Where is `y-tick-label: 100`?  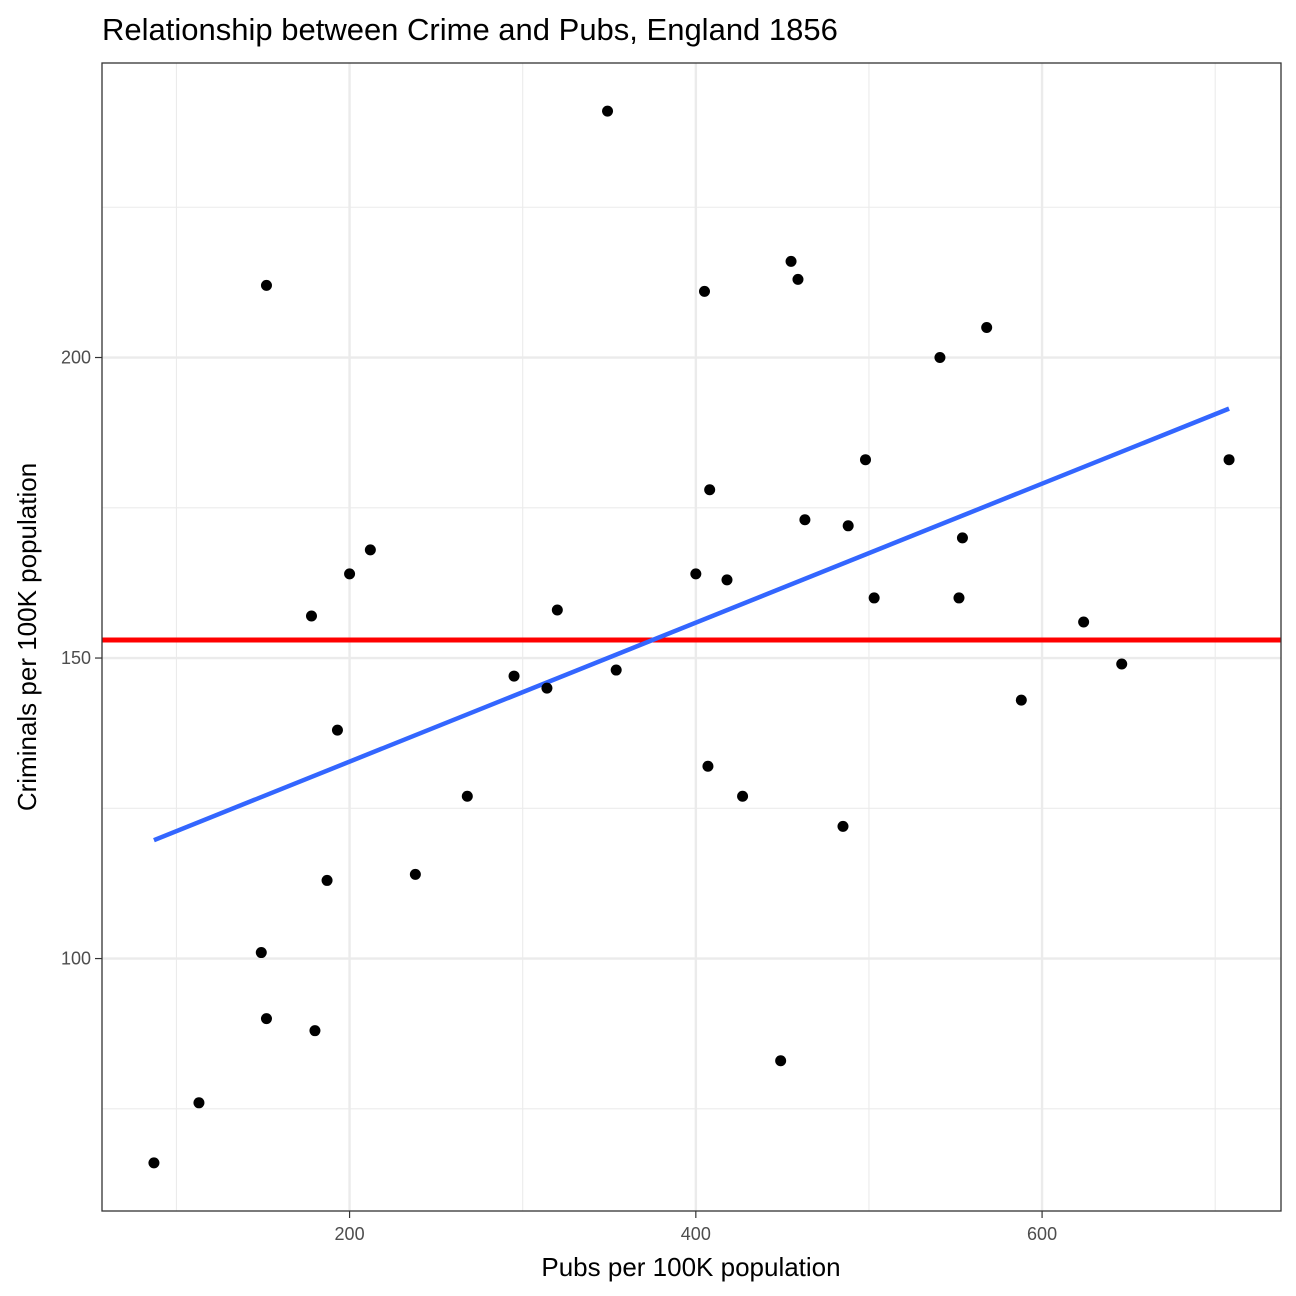
y-tick-label: 100 is located at coordinates (76, 959).